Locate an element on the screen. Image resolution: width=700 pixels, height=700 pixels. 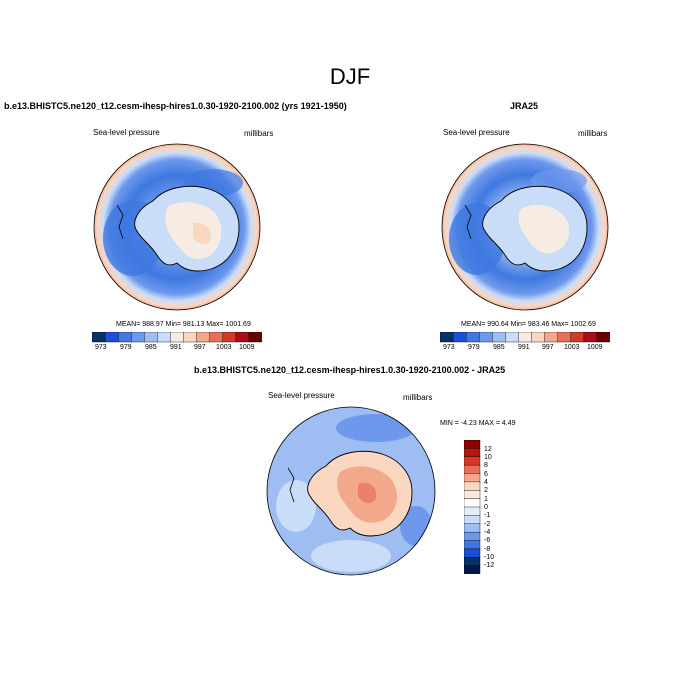
right-polar-map is located at coordinates (525, 227).